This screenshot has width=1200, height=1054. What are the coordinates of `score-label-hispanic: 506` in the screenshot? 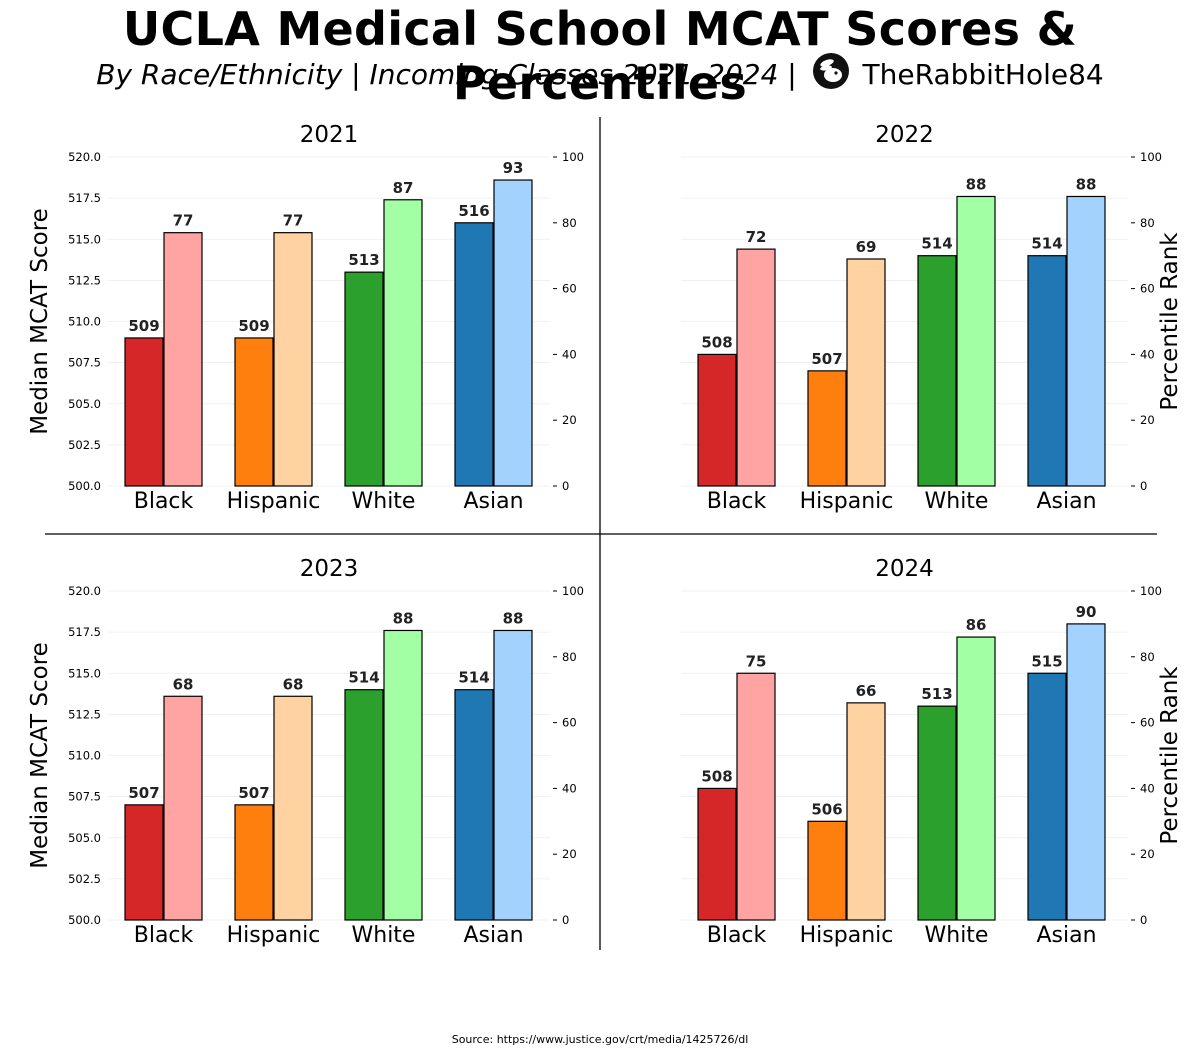 It's located at (826, 809).